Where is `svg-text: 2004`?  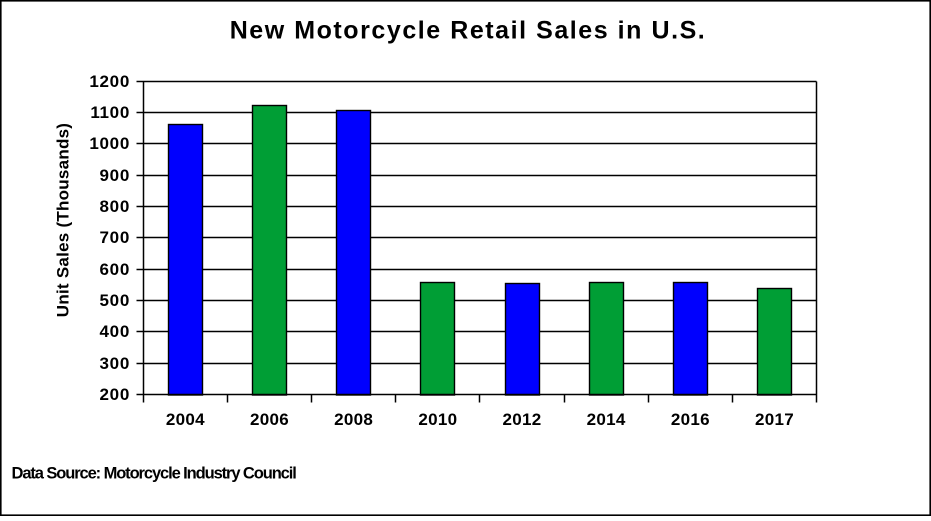
svg-text: 2004 is located at coordinates (185, 419).